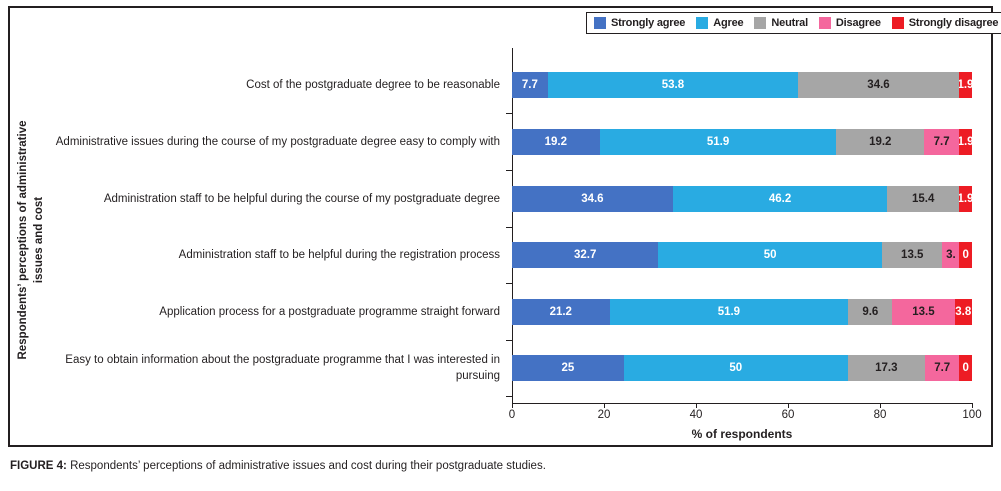  What do you see at coordinates (788, 415) in the screenshot?
I see `x-axis-tick-label: 60` at bounding box center [788, 415].